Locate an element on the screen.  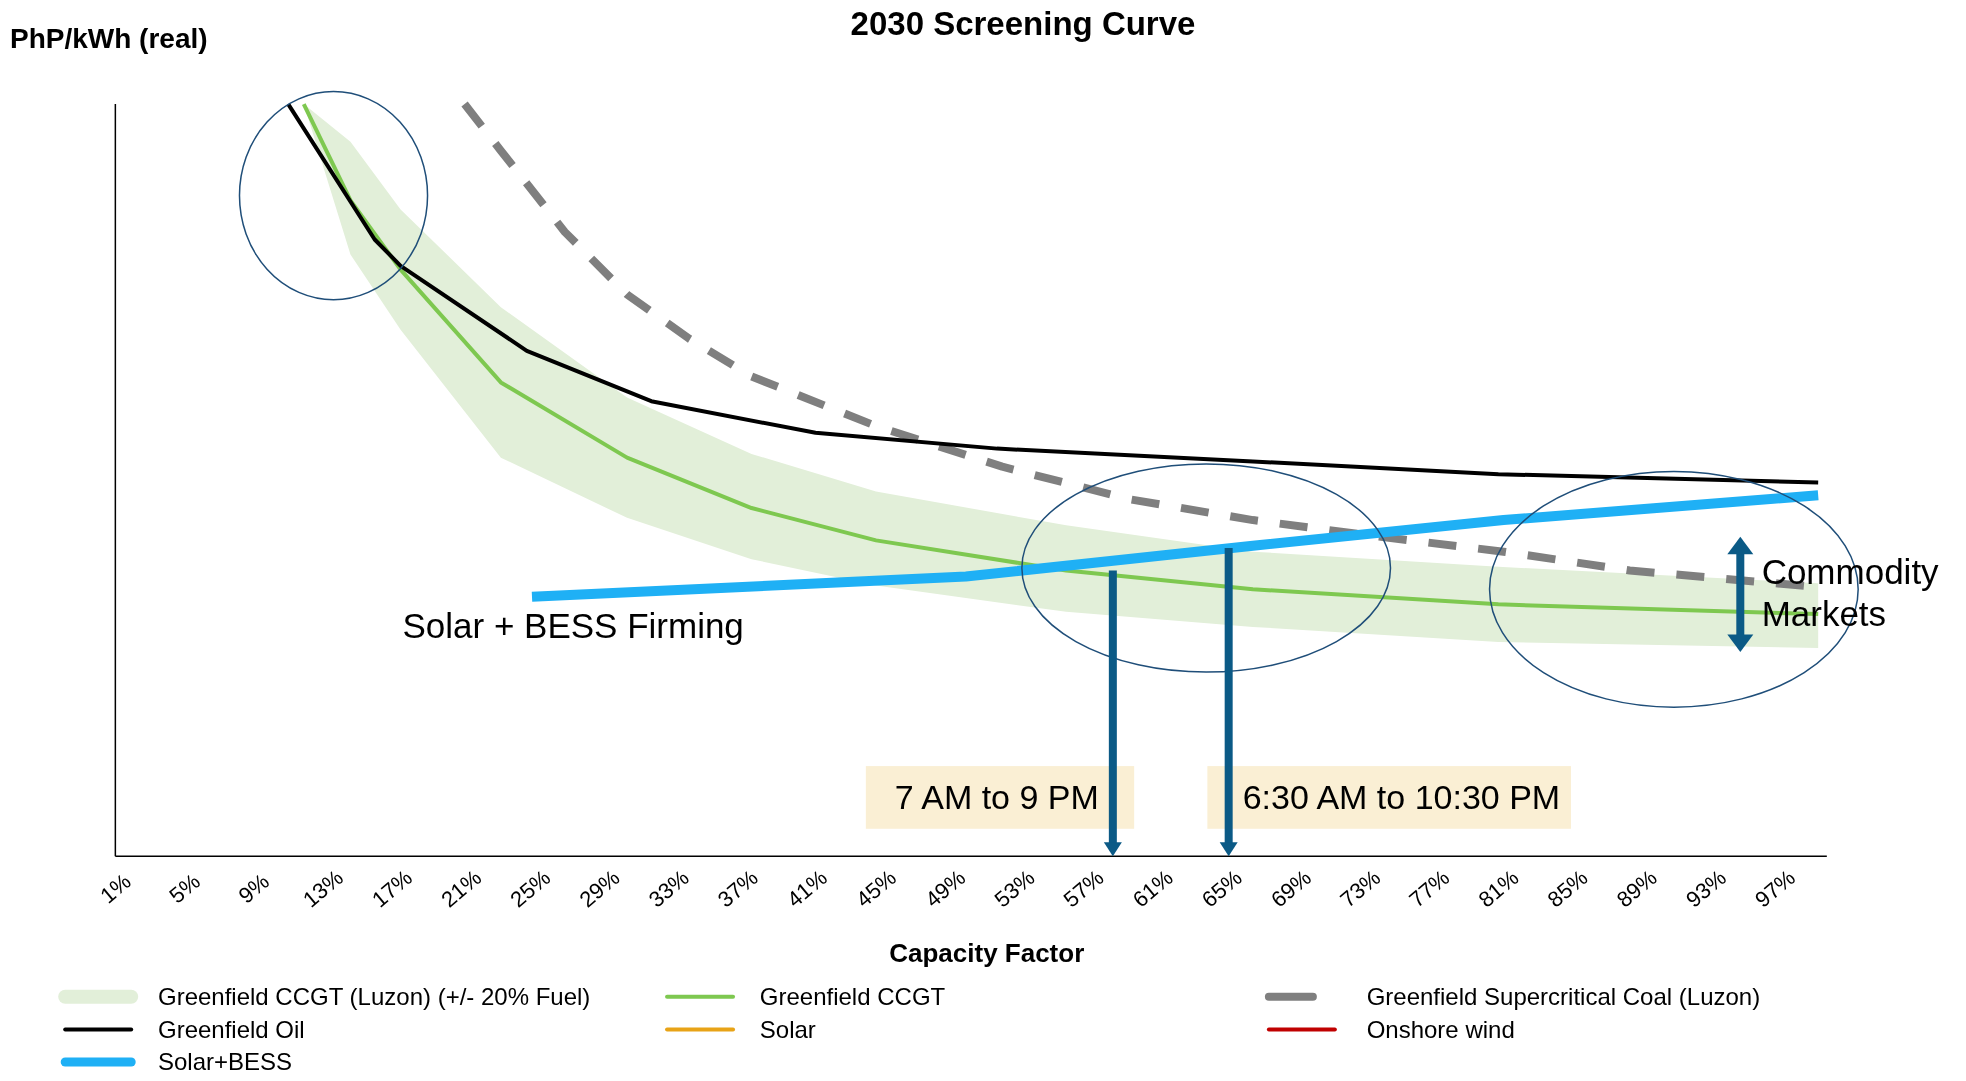
legend-label: Solar+BESS is located at coordinates (225, 1062).